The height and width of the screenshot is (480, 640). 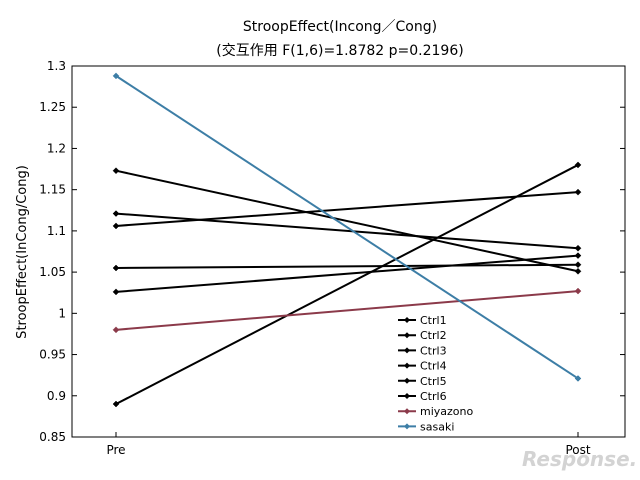 What do you see at coordinates (116, 76) in the screenshot?
I see `data-point-sasaki-pre` at bounding box center [116, 76].